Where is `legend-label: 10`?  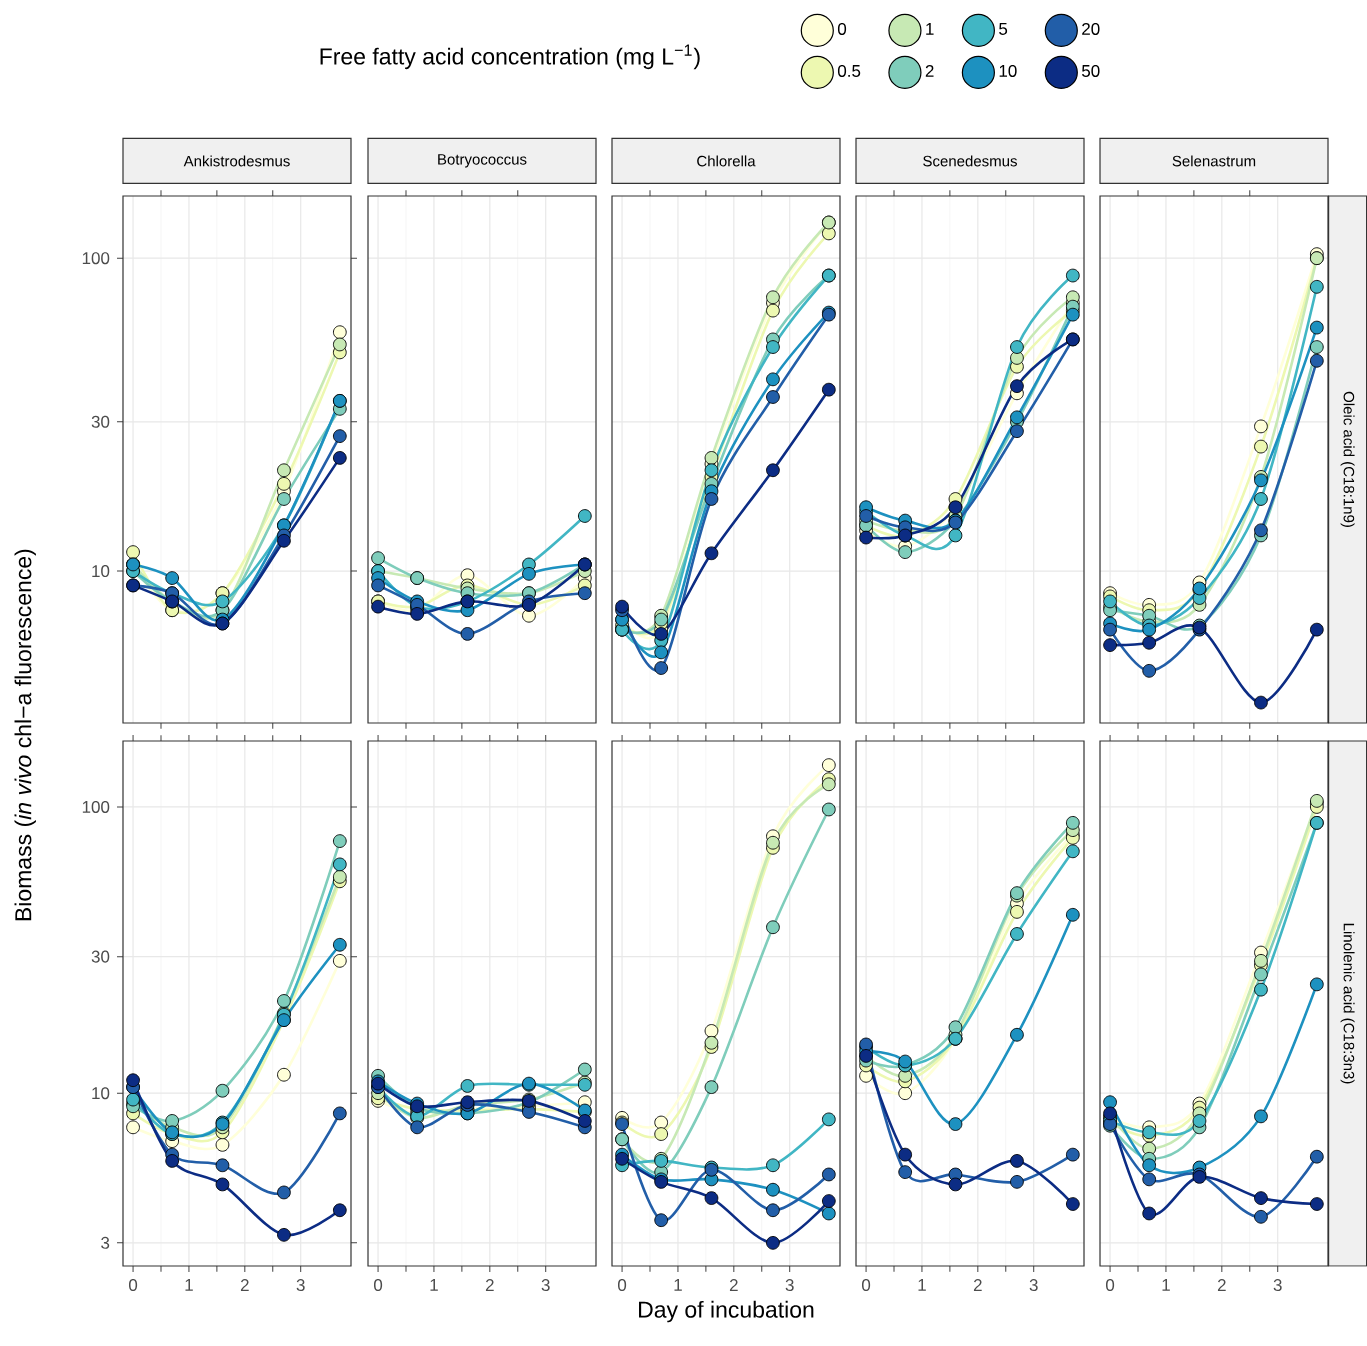 legend-label: 10 is located at coordinates (1008, 70).